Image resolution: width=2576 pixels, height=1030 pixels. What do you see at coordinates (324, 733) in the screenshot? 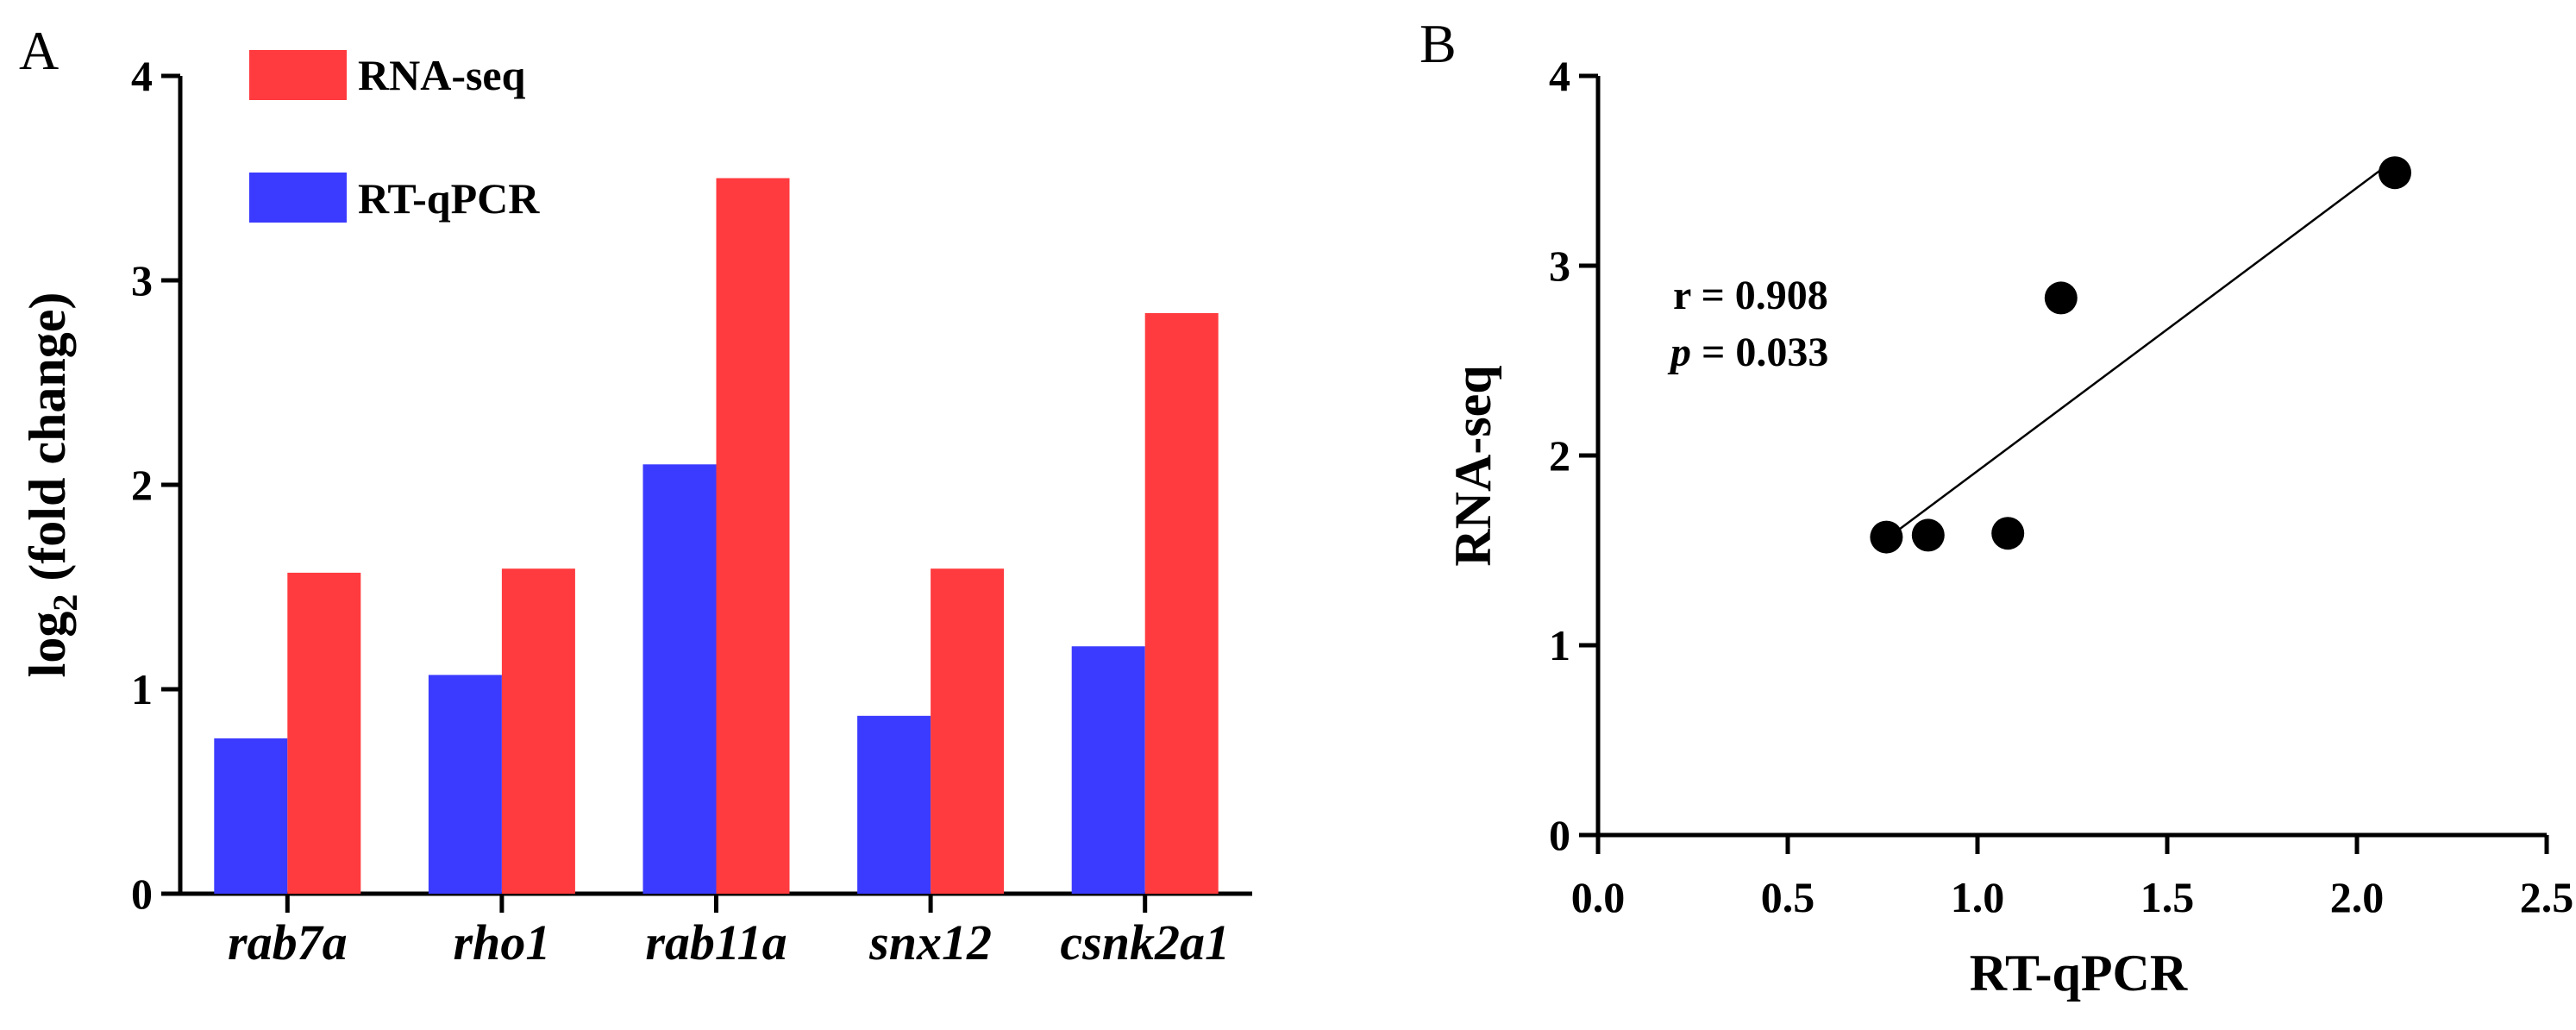
I see `bar-rab7a-rna-seq` at bounding box center [324, 733].